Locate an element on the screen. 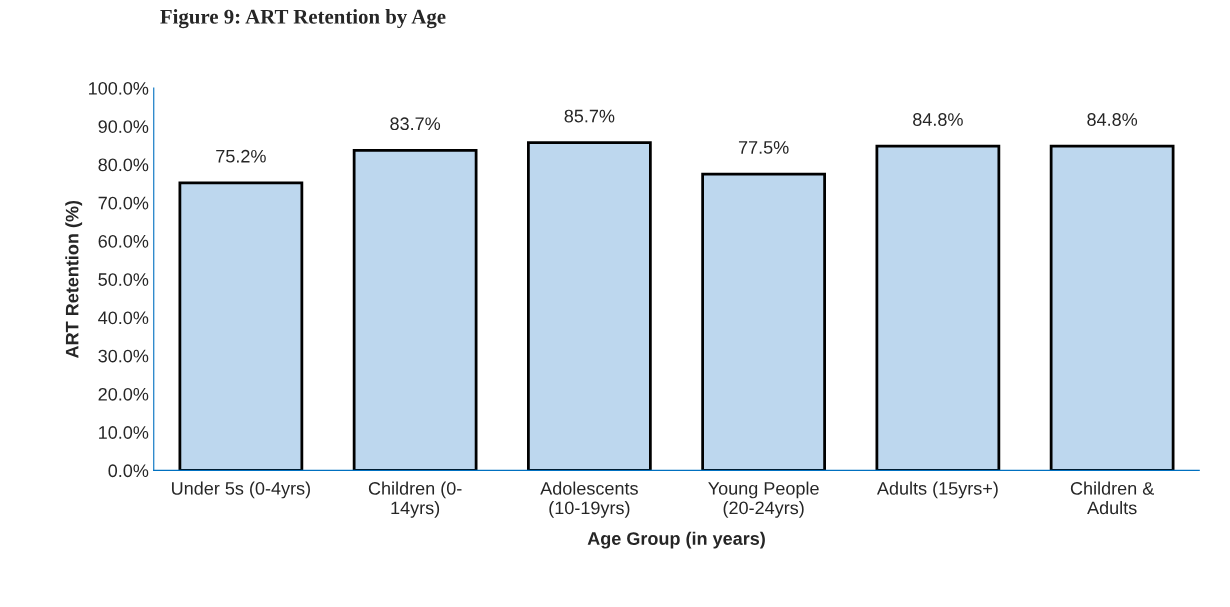 The height and width of the screenshot is (607, 1230). y-tick-label: 70.0% is located at coordinates (123, 203).